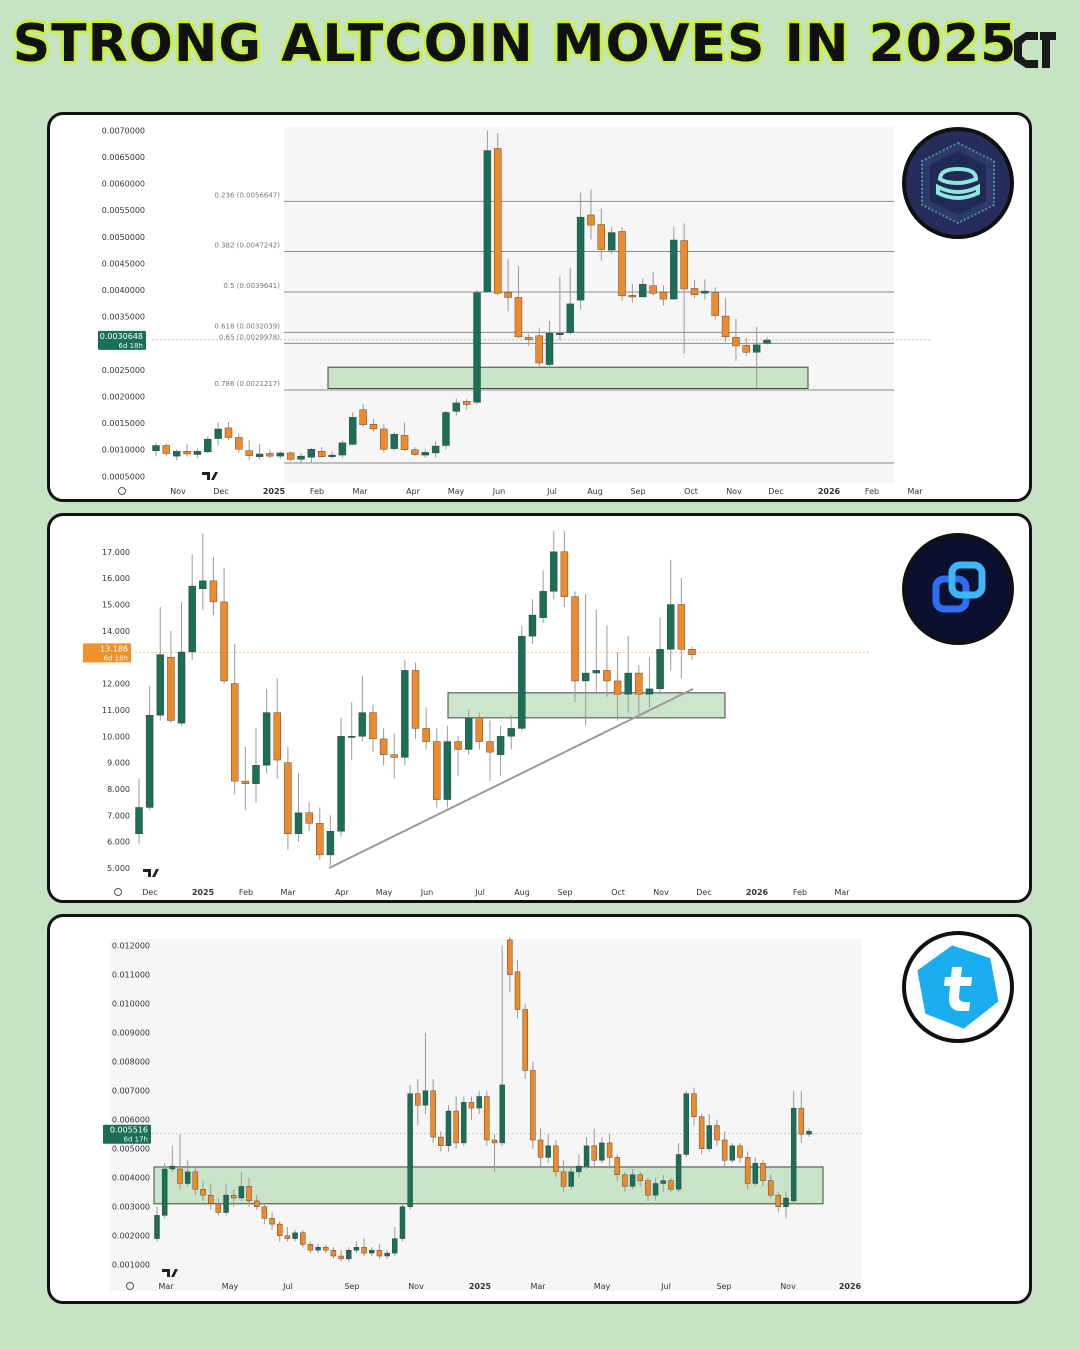 The width and height of the screenshot is (1080, 1350). What do you see at coordinates (958, 589) in the screenshot?
I see `linked-squares-logo-icon` at bounding box center [958, 589].